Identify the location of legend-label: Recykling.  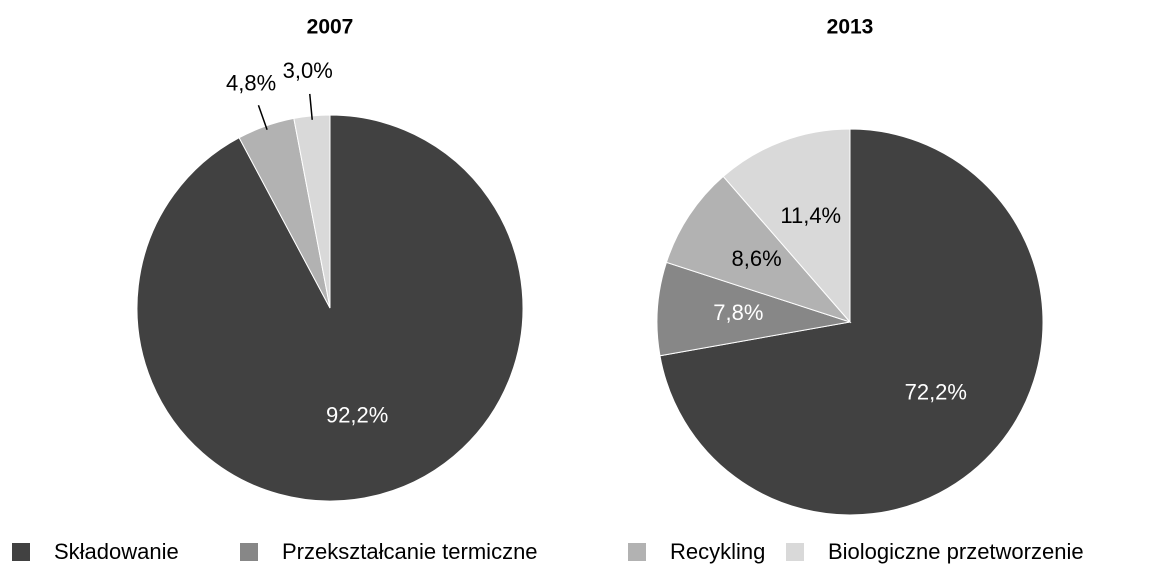
(717, 551).